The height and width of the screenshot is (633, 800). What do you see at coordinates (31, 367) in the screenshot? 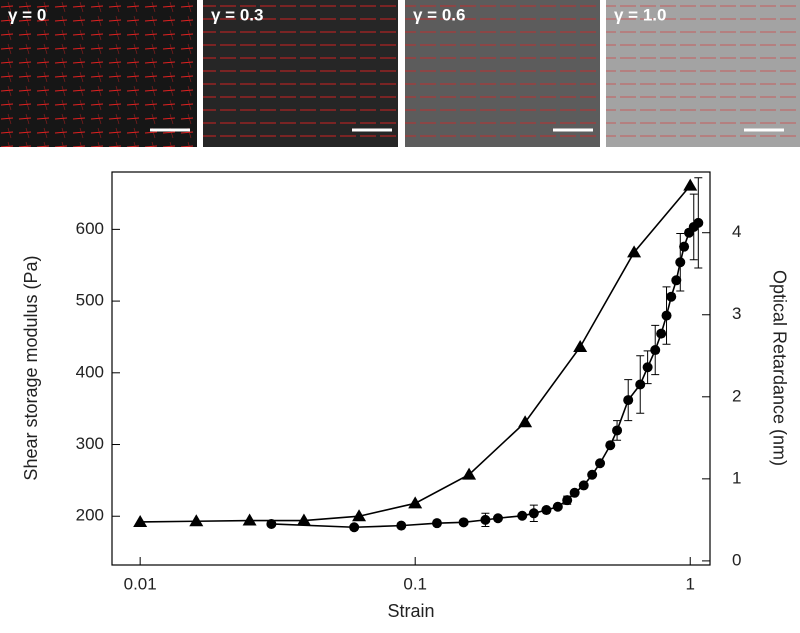
I see `y-axis-title: Shear storage modulus (Pa)` at bounding box center [31, 367].